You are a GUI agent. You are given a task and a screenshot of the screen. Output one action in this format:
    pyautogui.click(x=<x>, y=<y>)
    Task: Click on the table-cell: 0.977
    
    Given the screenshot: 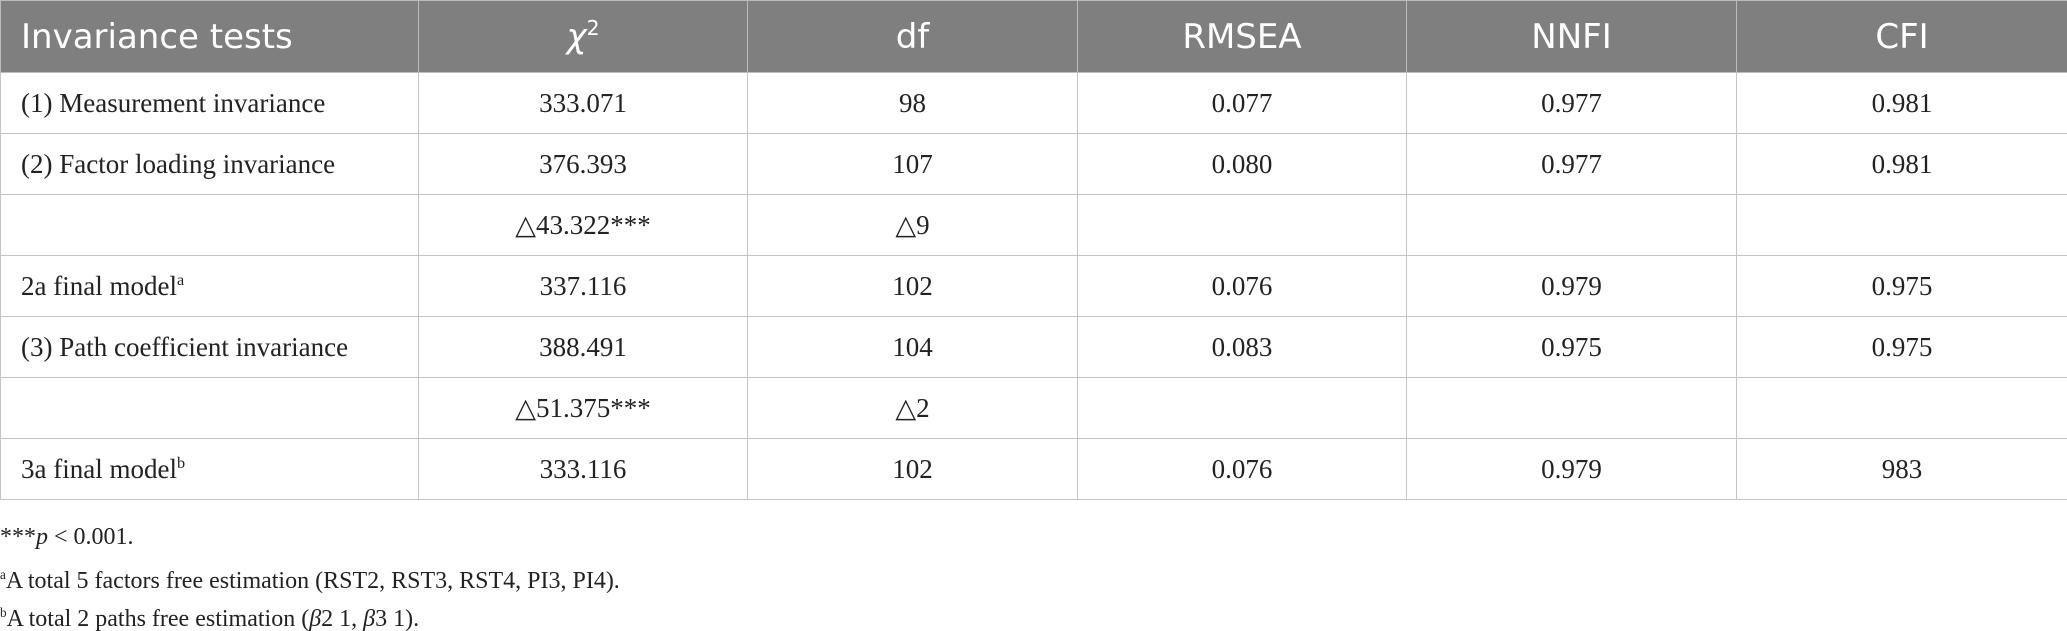 What is the action you would take?
    pyautogui.click(x=1571, y=164)
    